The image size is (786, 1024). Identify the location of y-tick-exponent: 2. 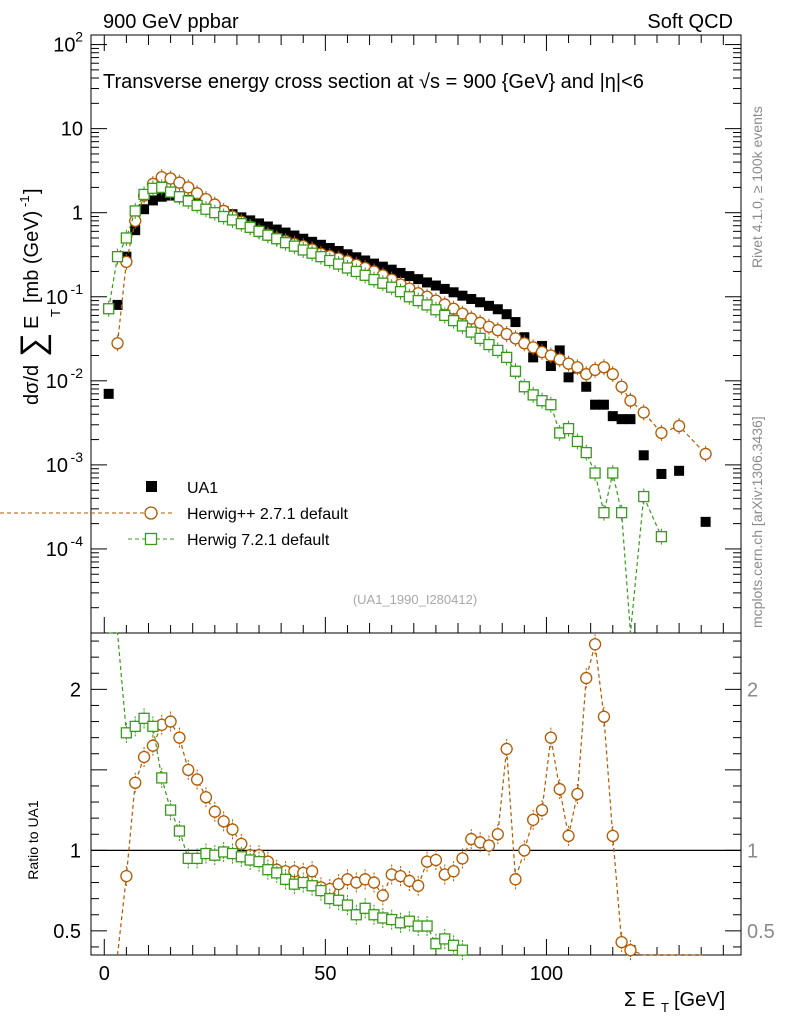
(79, 37).